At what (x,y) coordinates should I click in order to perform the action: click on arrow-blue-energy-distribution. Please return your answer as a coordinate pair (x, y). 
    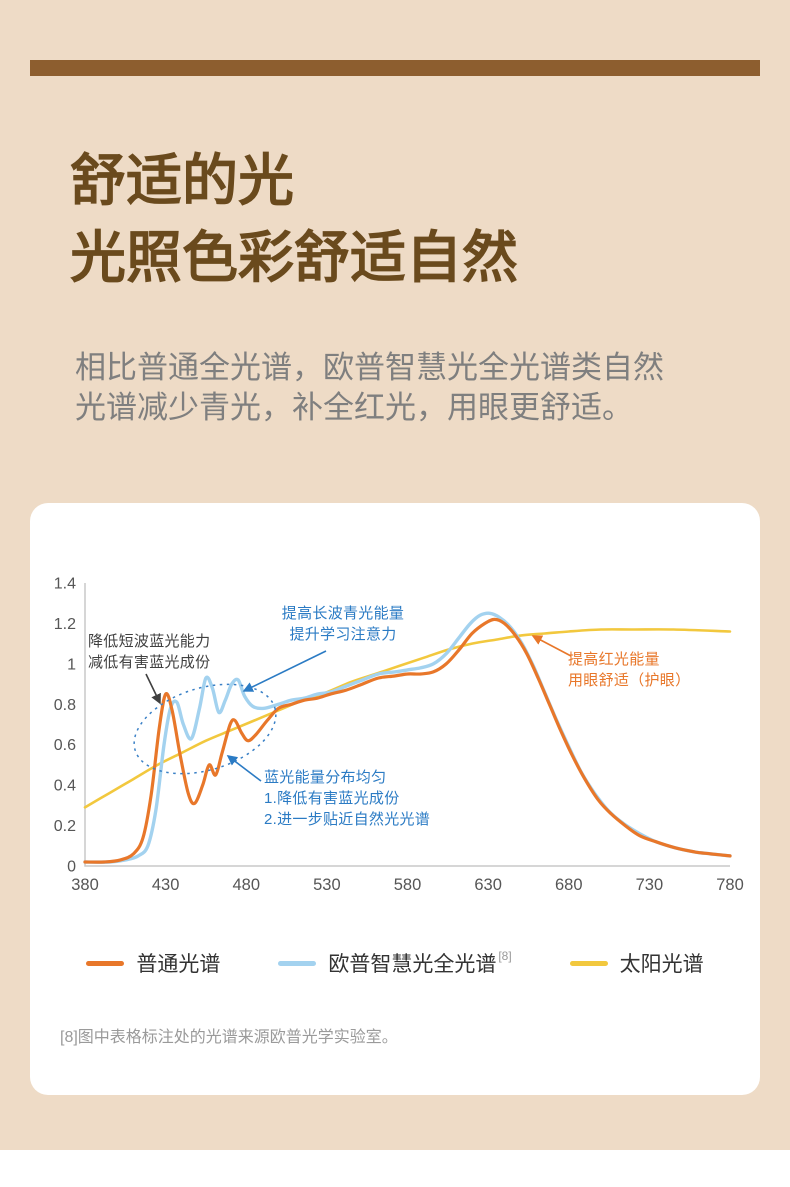
    Looking at the image, I should click on (244, 768).